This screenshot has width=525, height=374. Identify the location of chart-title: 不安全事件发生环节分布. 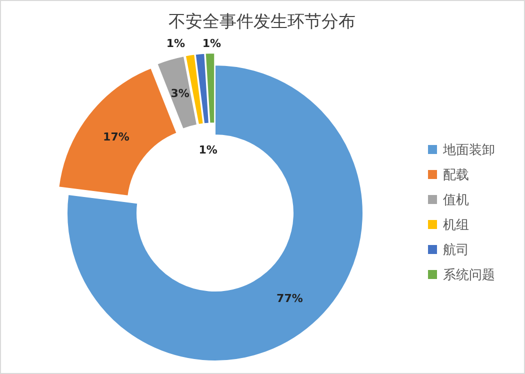
(262, 22).